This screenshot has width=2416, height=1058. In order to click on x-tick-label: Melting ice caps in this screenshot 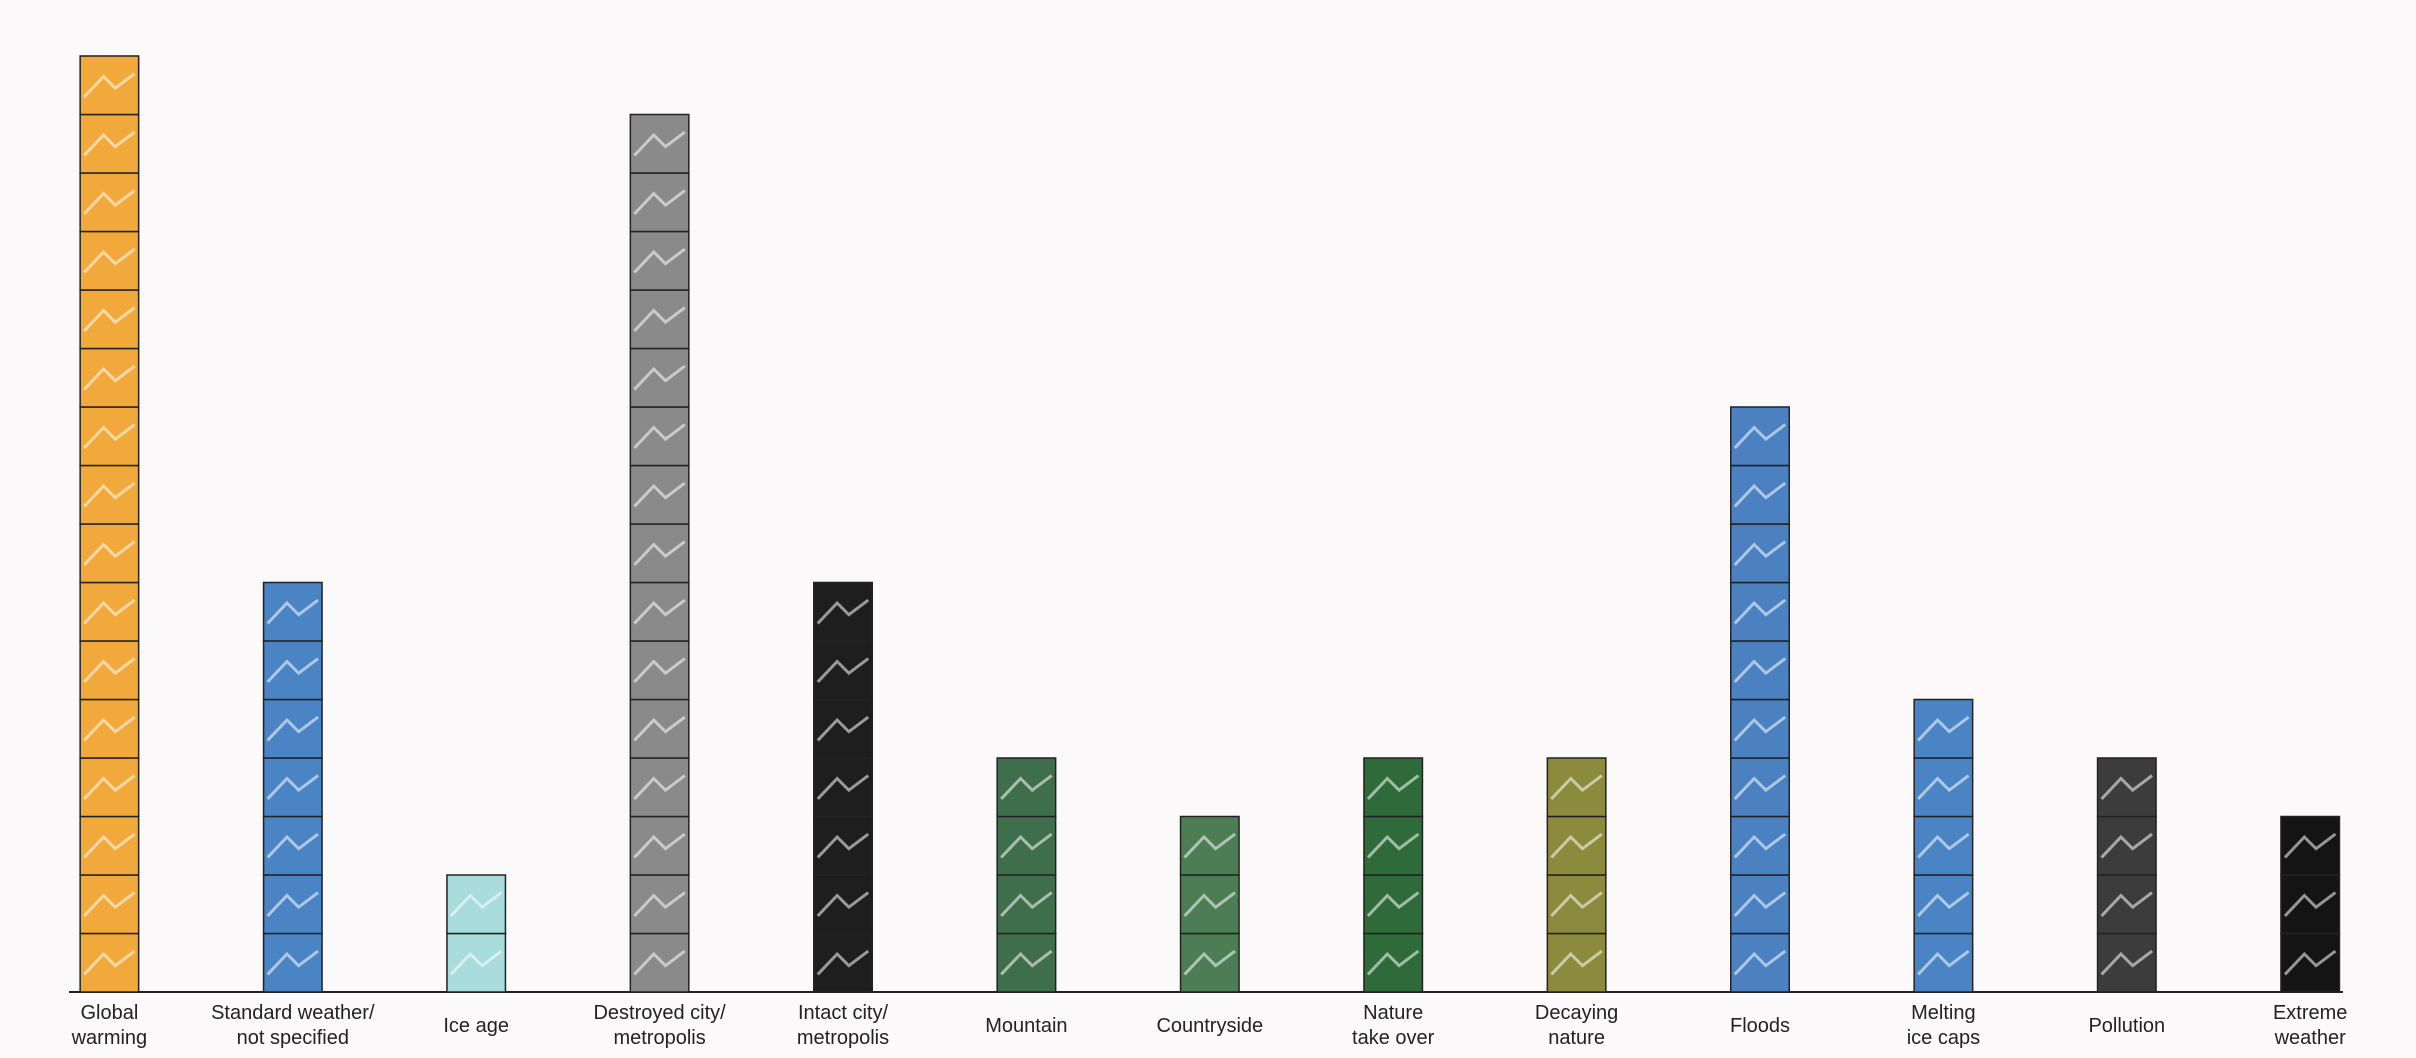, I will do `click(1943, 1025)`.